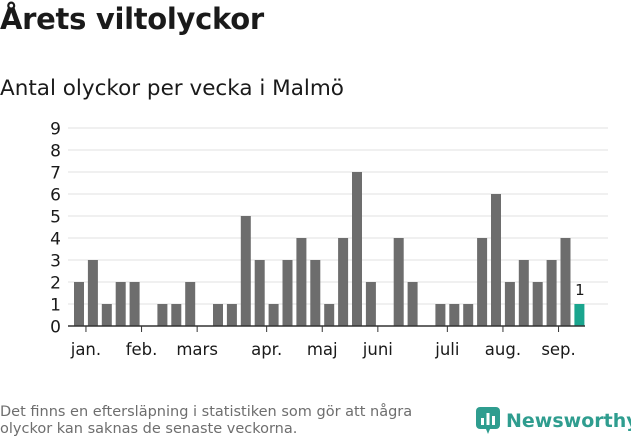 The height and width of the screenshot is (439, 631). I want to click on bar-highlight, so click(579, 315).